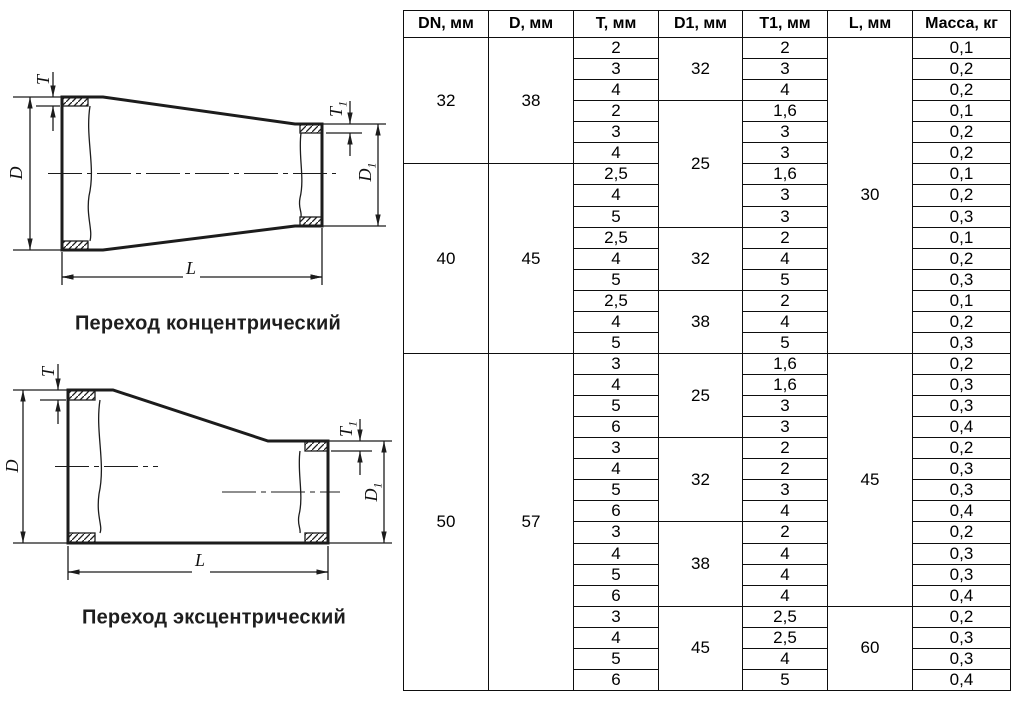 Image resolution: width=1016 pixels, height=703 pixels. I want to click on dim-label-t-fig2: T, so click(48, 372).